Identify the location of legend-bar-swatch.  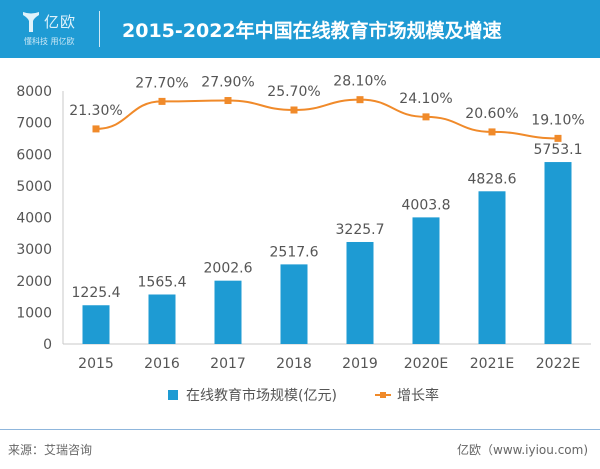
(173, 395).